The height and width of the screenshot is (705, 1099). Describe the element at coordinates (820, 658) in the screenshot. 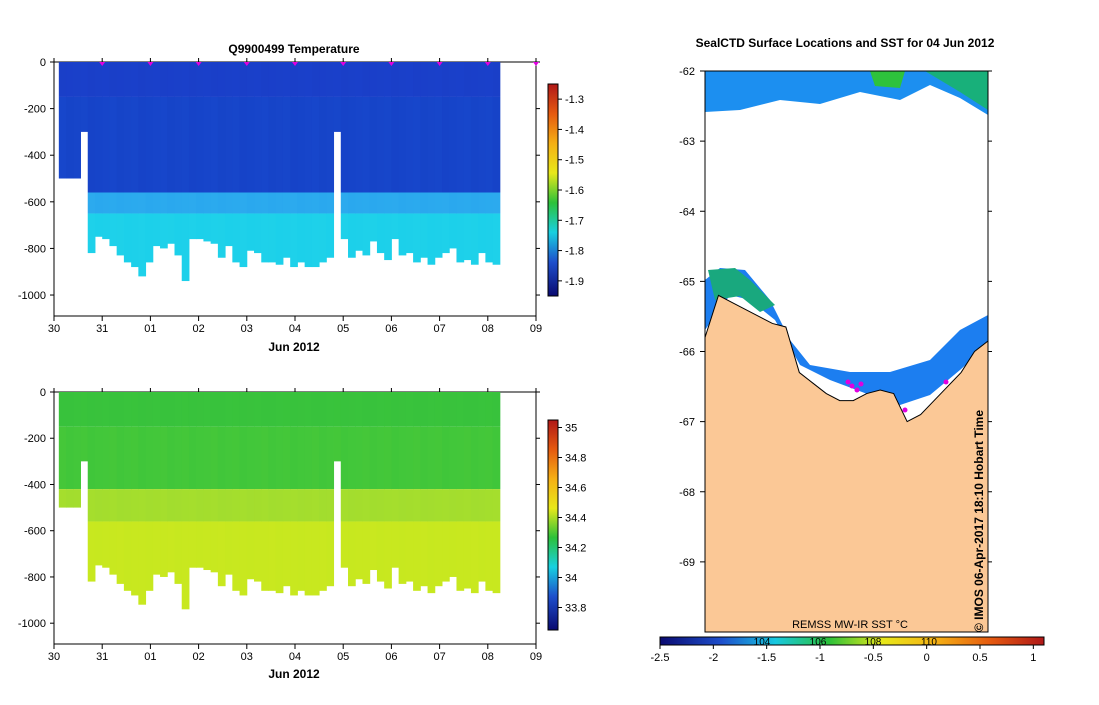

I see `sst-colorbar-tick-label: -1` at that location.